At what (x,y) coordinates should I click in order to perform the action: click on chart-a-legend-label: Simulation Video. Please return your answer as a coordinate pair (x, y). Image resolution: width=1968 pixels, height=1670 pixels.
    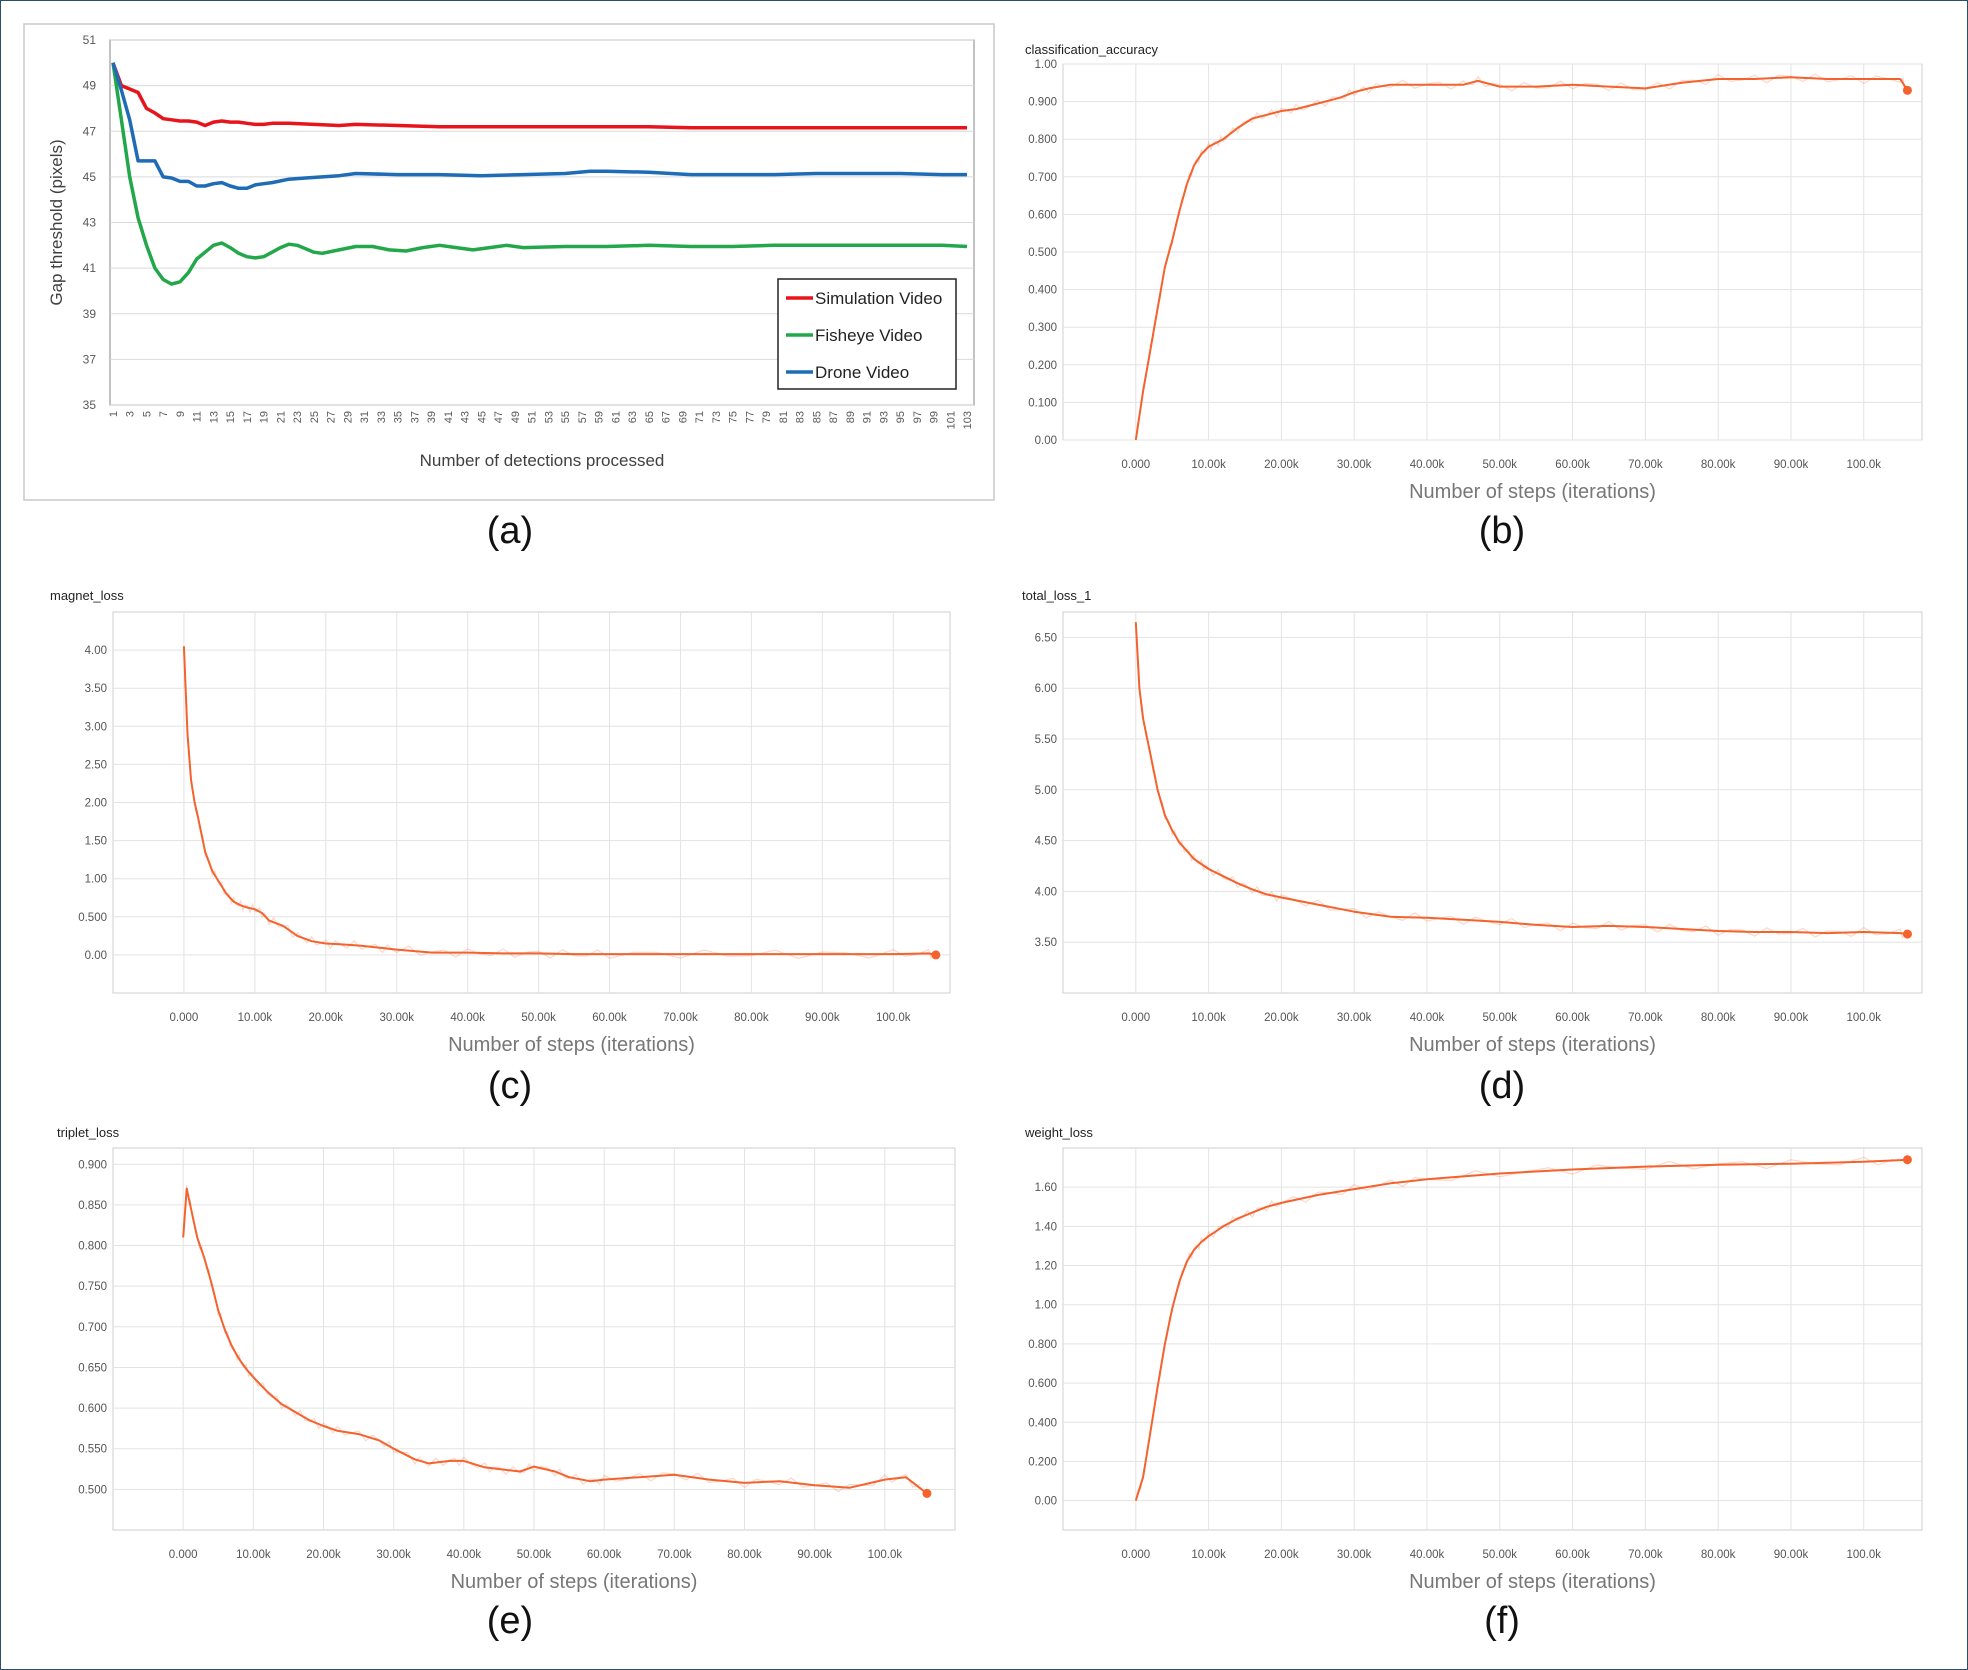
    Looking at the image, I should click on (878, 298).